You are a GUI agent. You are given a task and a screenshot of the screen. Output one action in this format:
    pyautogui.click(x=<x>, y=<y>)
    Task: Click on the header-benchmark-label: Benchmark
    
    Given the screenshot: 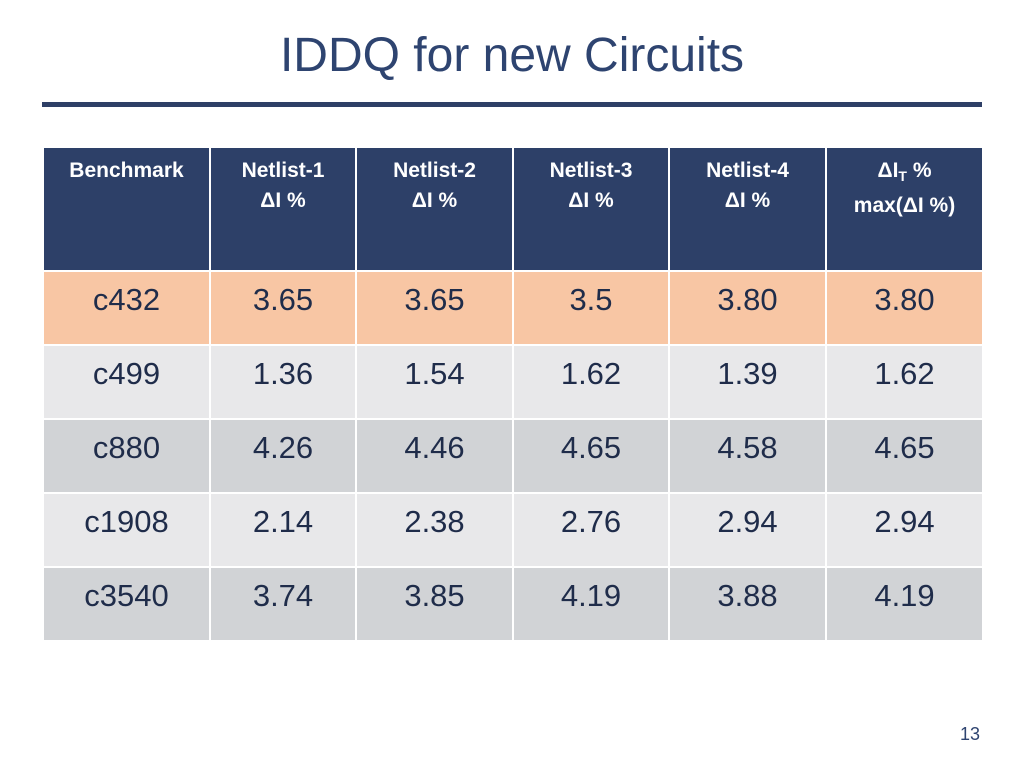 What is the action you would take?
    pyautogui.click(x=126, y=170)
    